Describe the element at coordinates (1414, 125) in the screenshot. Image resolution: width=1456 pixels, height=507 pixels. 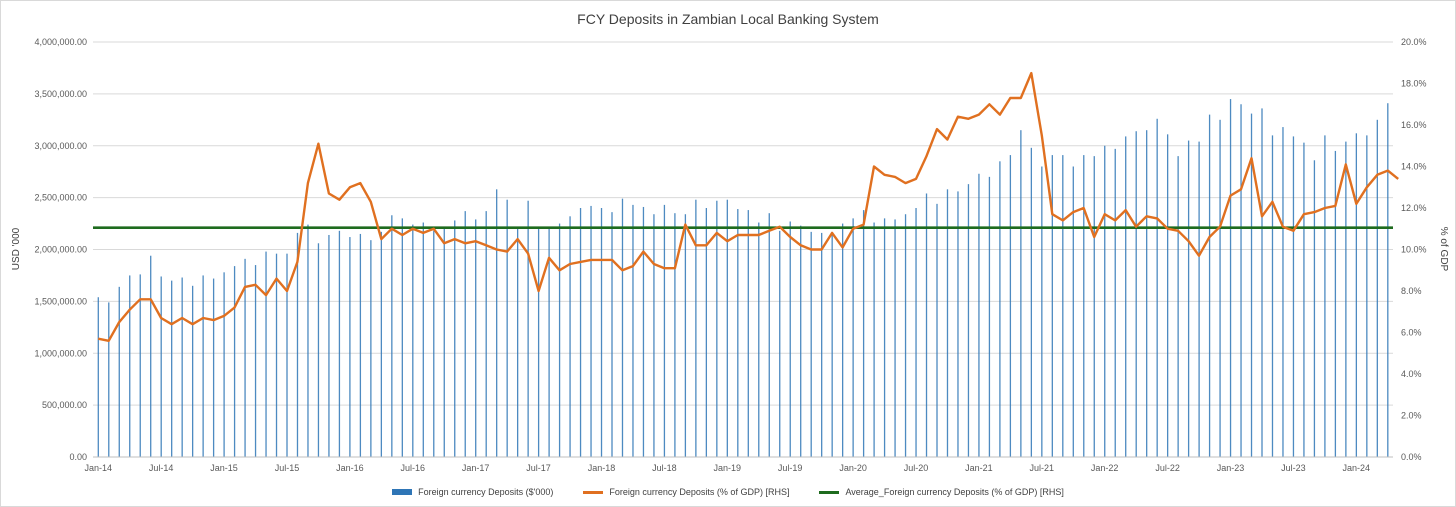
I see `y2-tick-label: 16.0%` at that location.